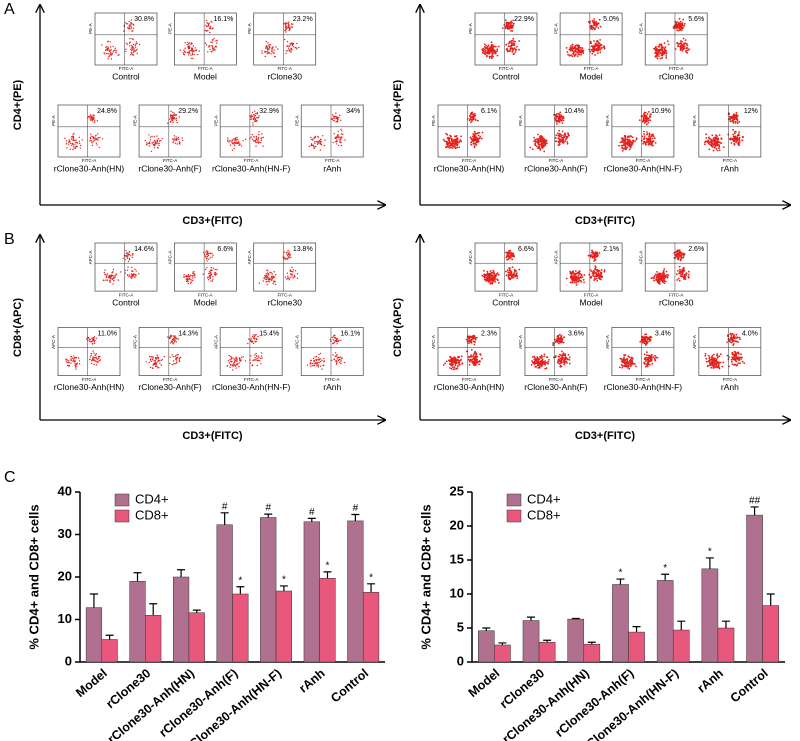 This screenshot has width=800, height=741. What do you see at coordinates (303, 249) in the screenshot?
I see `plot-percent: 13.8%` at bounding box center [303, 249].